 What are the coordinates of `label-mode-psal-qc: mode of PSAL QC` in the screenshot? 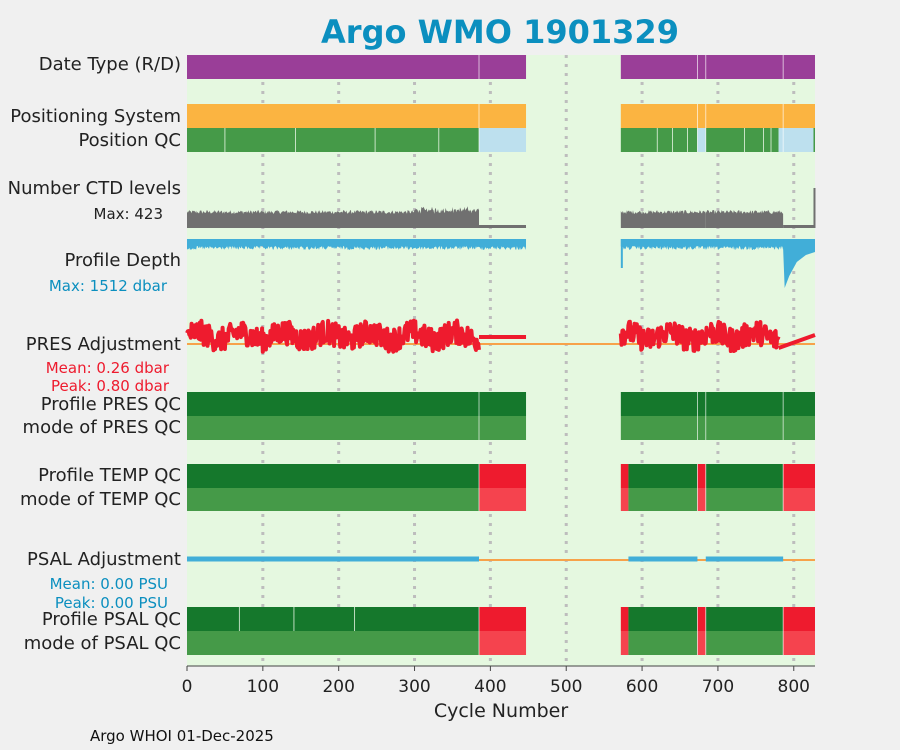 It's located at (102, 643).